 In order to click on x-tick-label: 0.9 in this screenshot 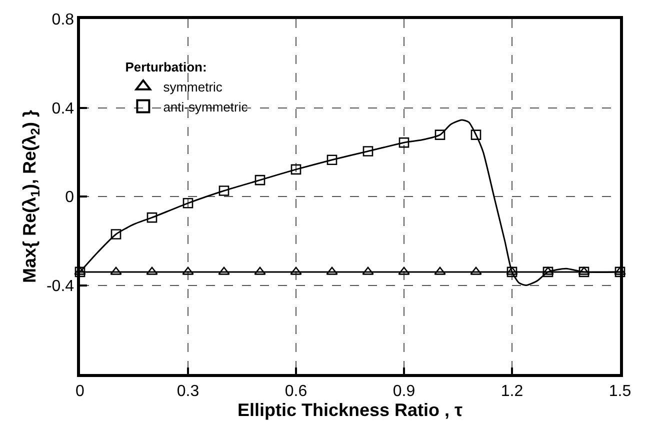, I will do `click(404, 391)`.